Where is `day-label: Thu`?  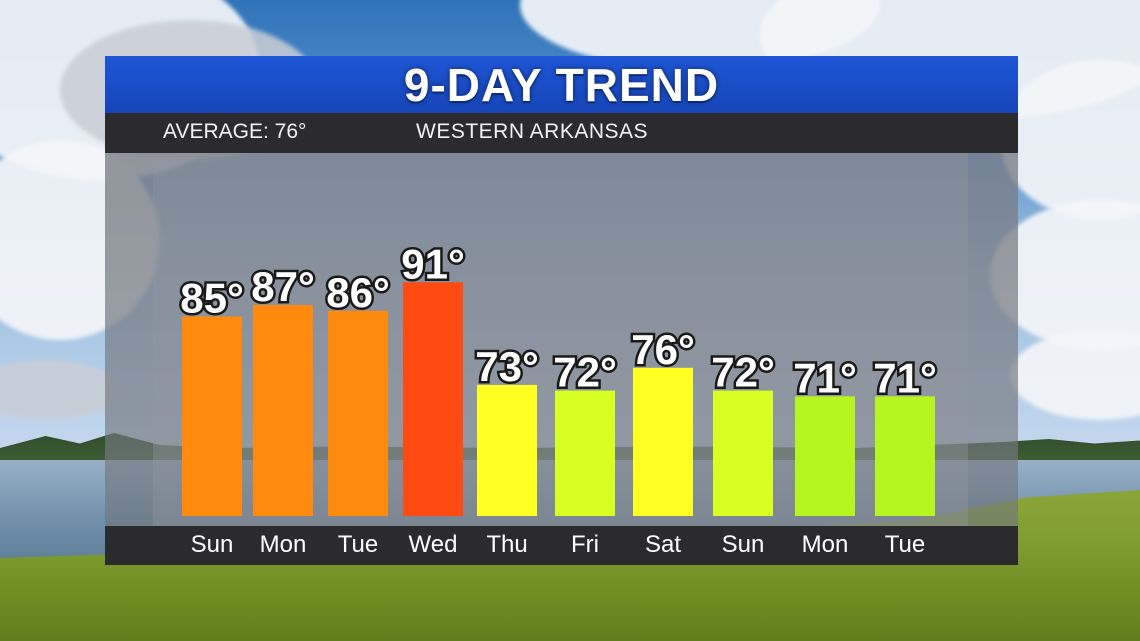 day-label: Thu is located at coordinates (506, 544).